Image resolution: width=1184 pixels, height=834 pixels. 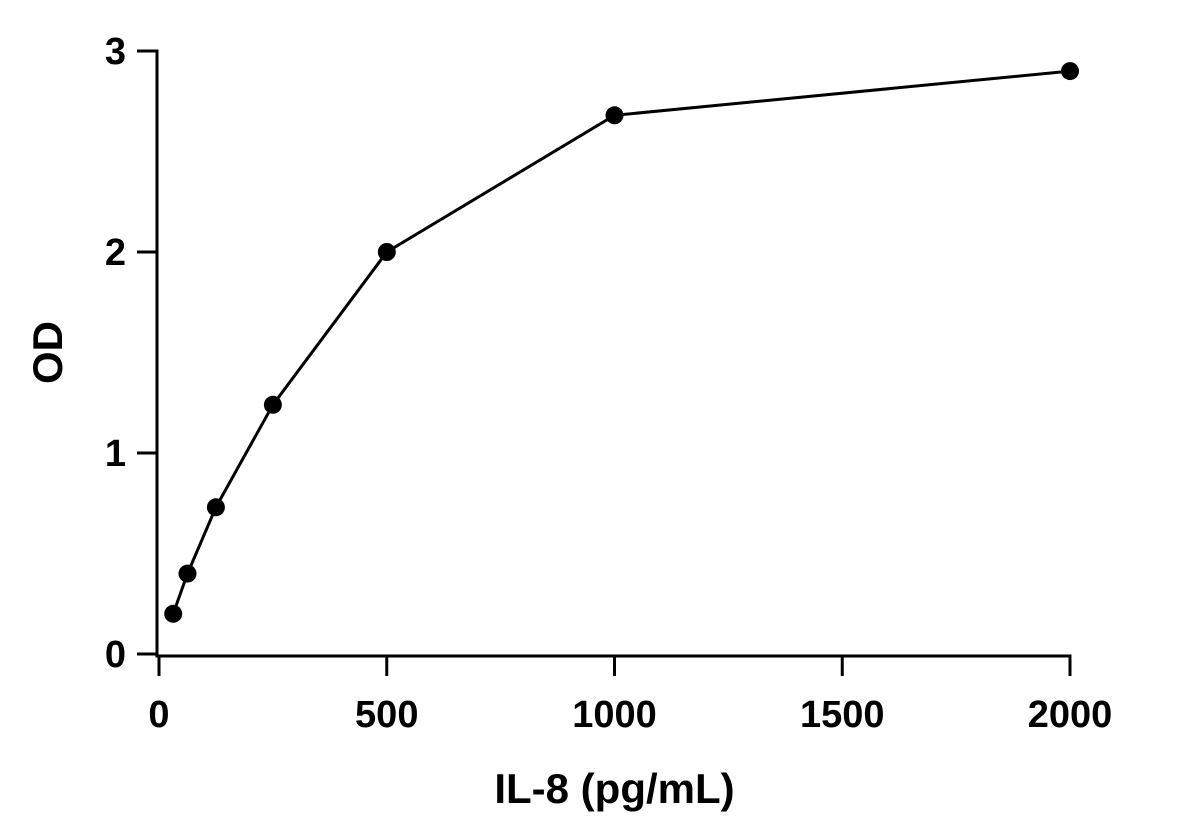 What do you see at coordinates (614, 715) in the screenshot?
I see `x-tick-label: 1000` at bounding box center [614, 715].